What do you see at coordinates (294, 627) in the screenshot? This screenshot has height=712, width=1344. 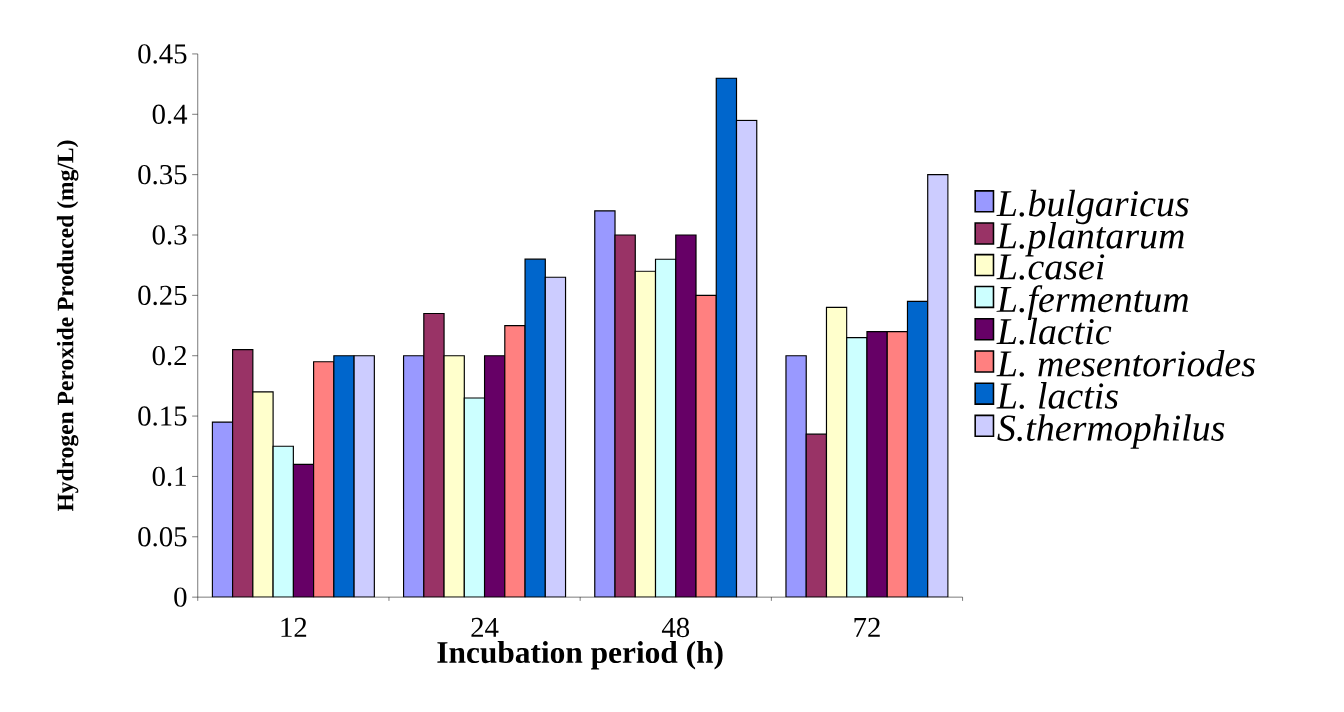 I see `x-tick-label: 12` at bounding box center [294, 627].